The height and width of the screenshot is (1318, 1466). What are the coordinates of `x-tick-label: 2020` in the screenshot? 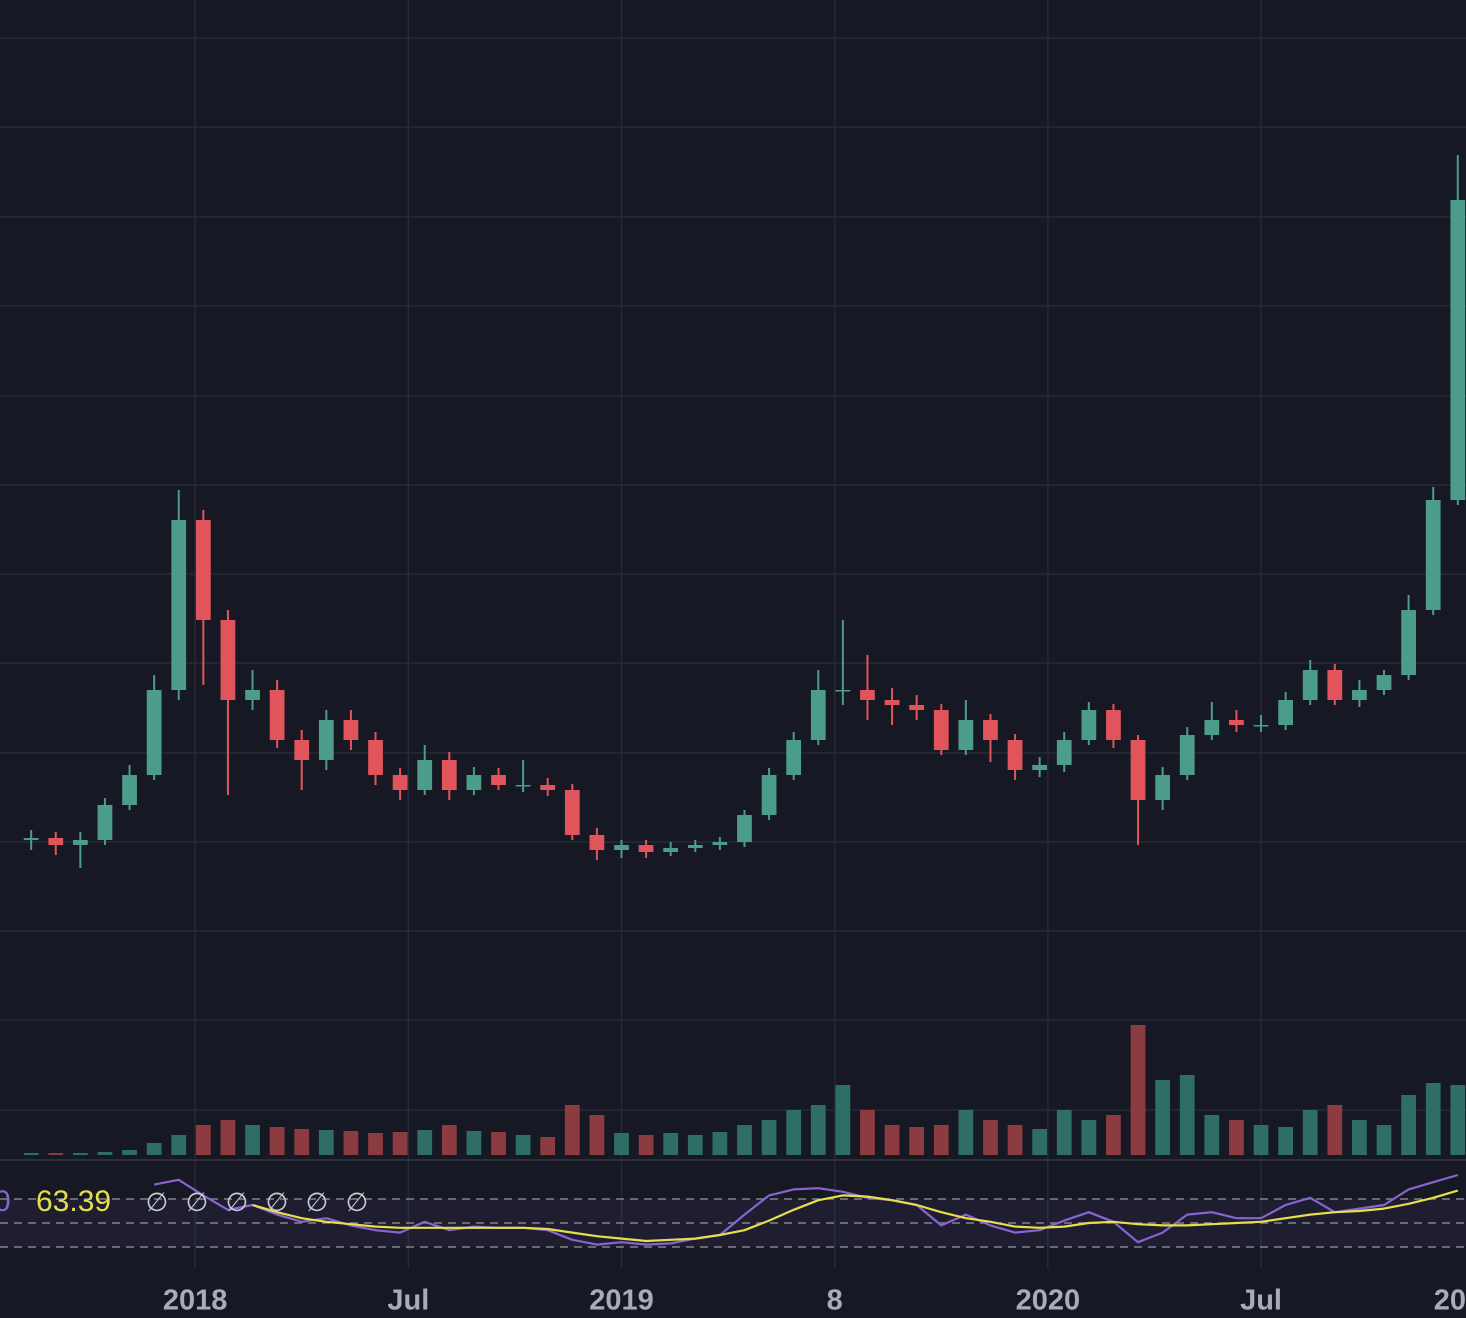 It's located at (1048, 1301).